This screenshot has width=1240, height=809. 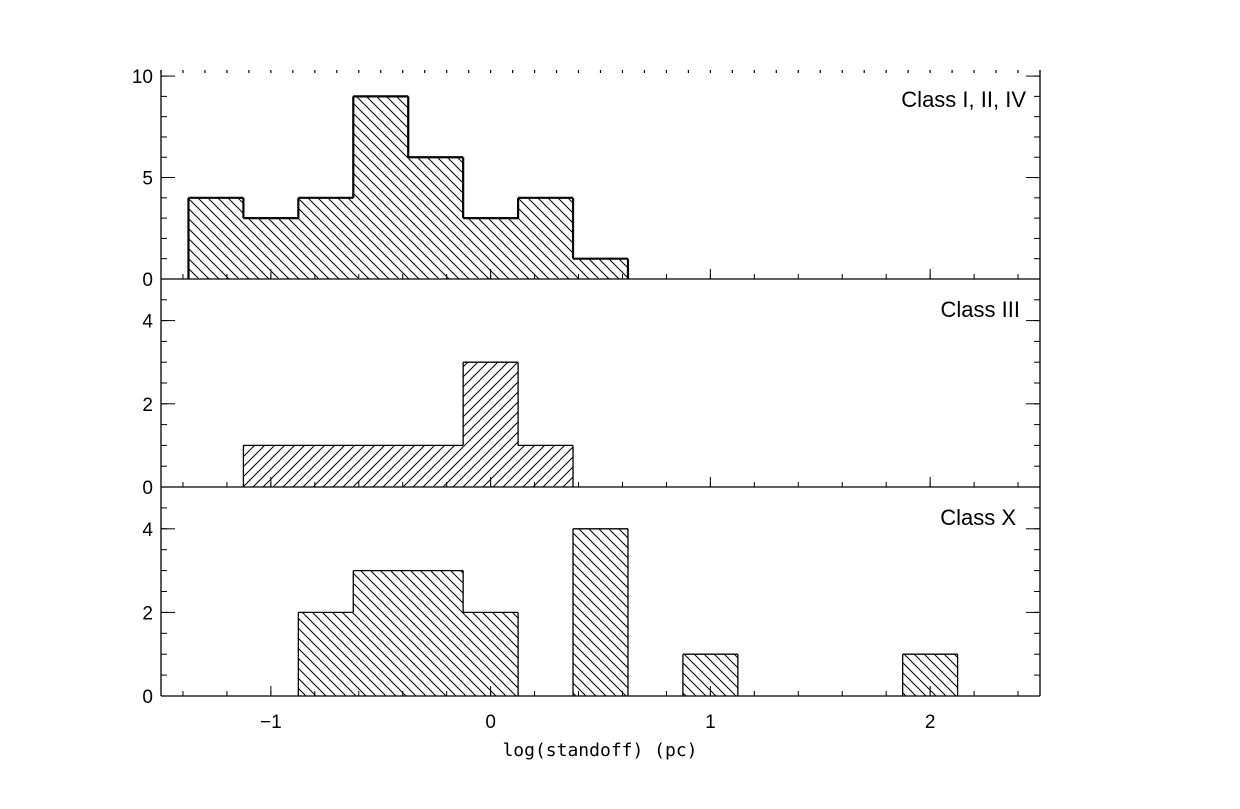 What do you see at coordinates (597, 722) in the screenshot?
I see `x-axis: −1 0 1 2` at bounding box center [597, 722].